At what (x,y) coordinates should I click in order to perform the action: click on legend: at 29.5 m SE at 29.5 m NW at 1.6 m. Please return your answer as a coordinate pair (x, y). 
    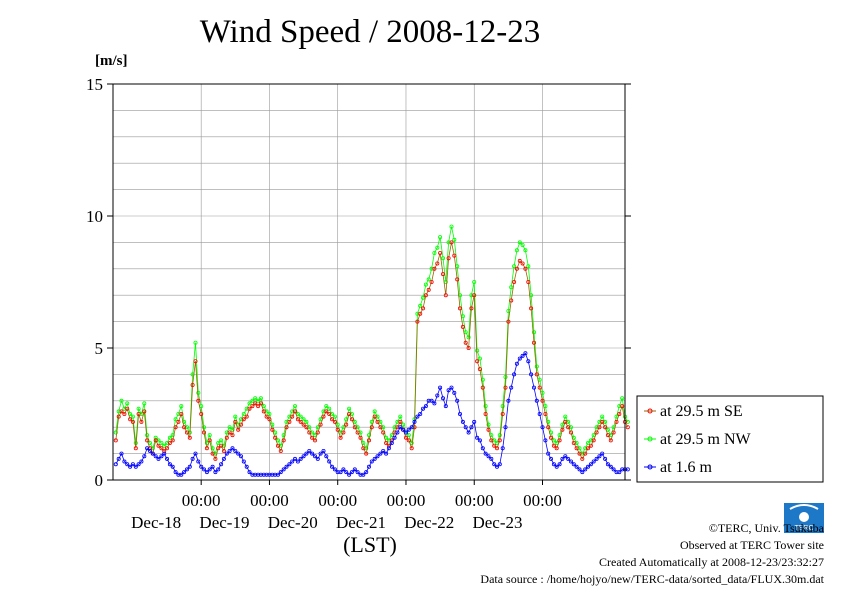
    Looking at the image, I should click on (730, 439).